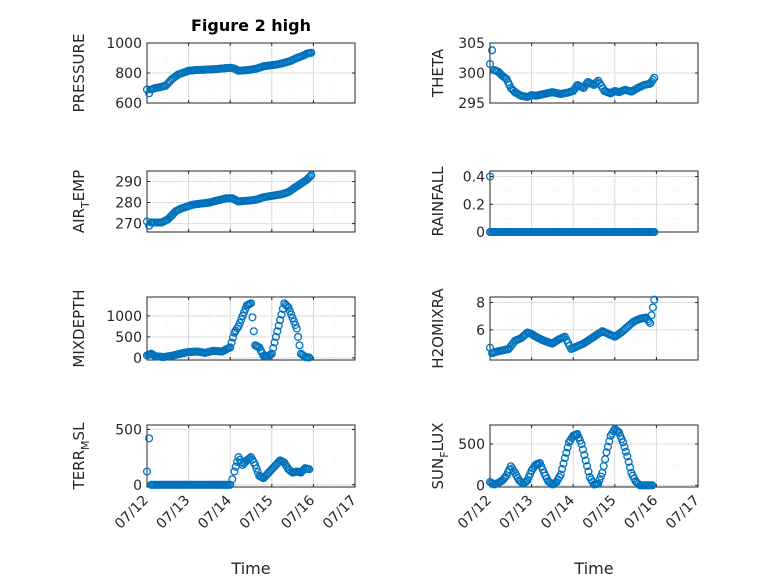 The width and height of the screenshot is (778, 583). Describe the element at coordinates (438, 437) in the screenshot. I see `y-axis-label-tail: LUX` at that location.